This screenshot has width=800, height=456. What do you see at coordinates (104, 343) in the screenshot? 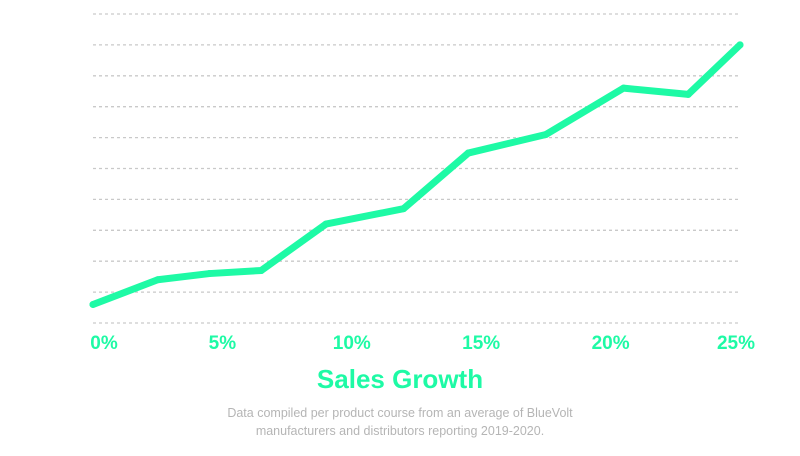
I see `x-tick-label: 0%` at bounding box center [104, 343].